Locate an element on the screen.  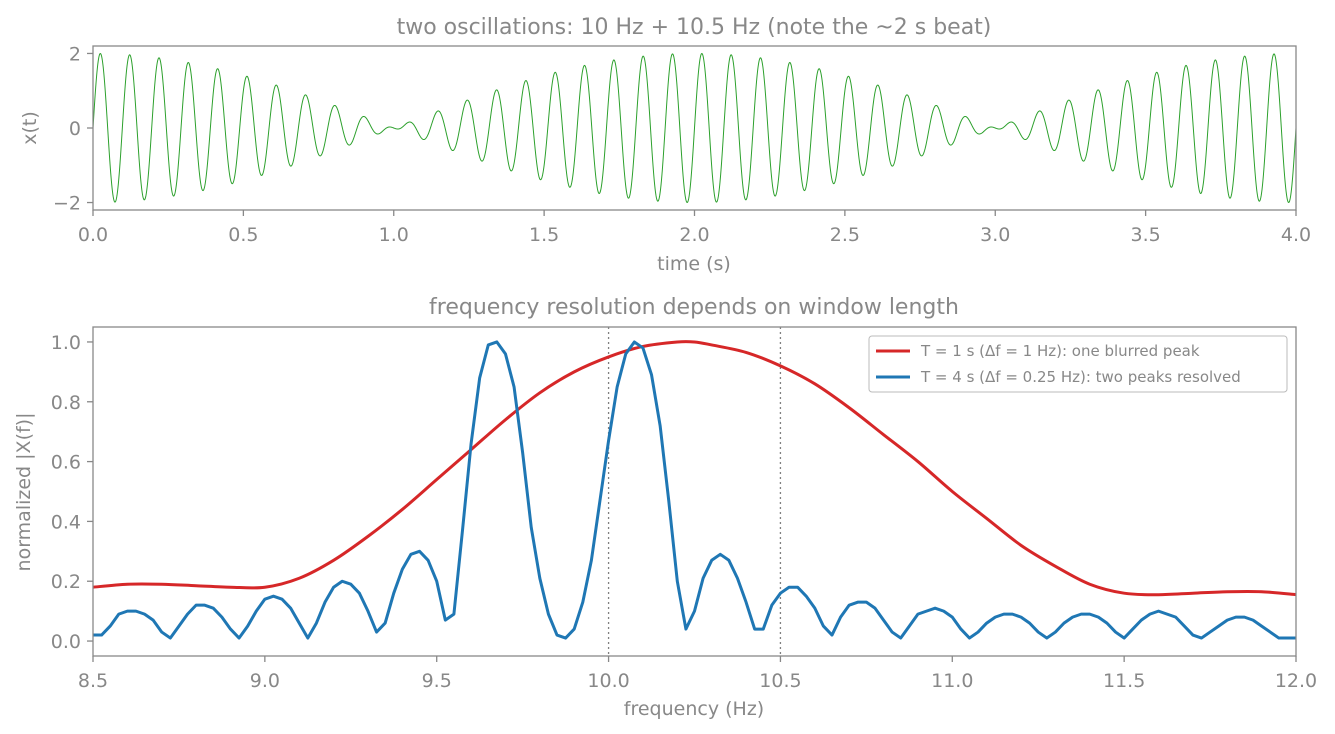
x-tick-label: 2.0 is located at coordinates (694, 235).